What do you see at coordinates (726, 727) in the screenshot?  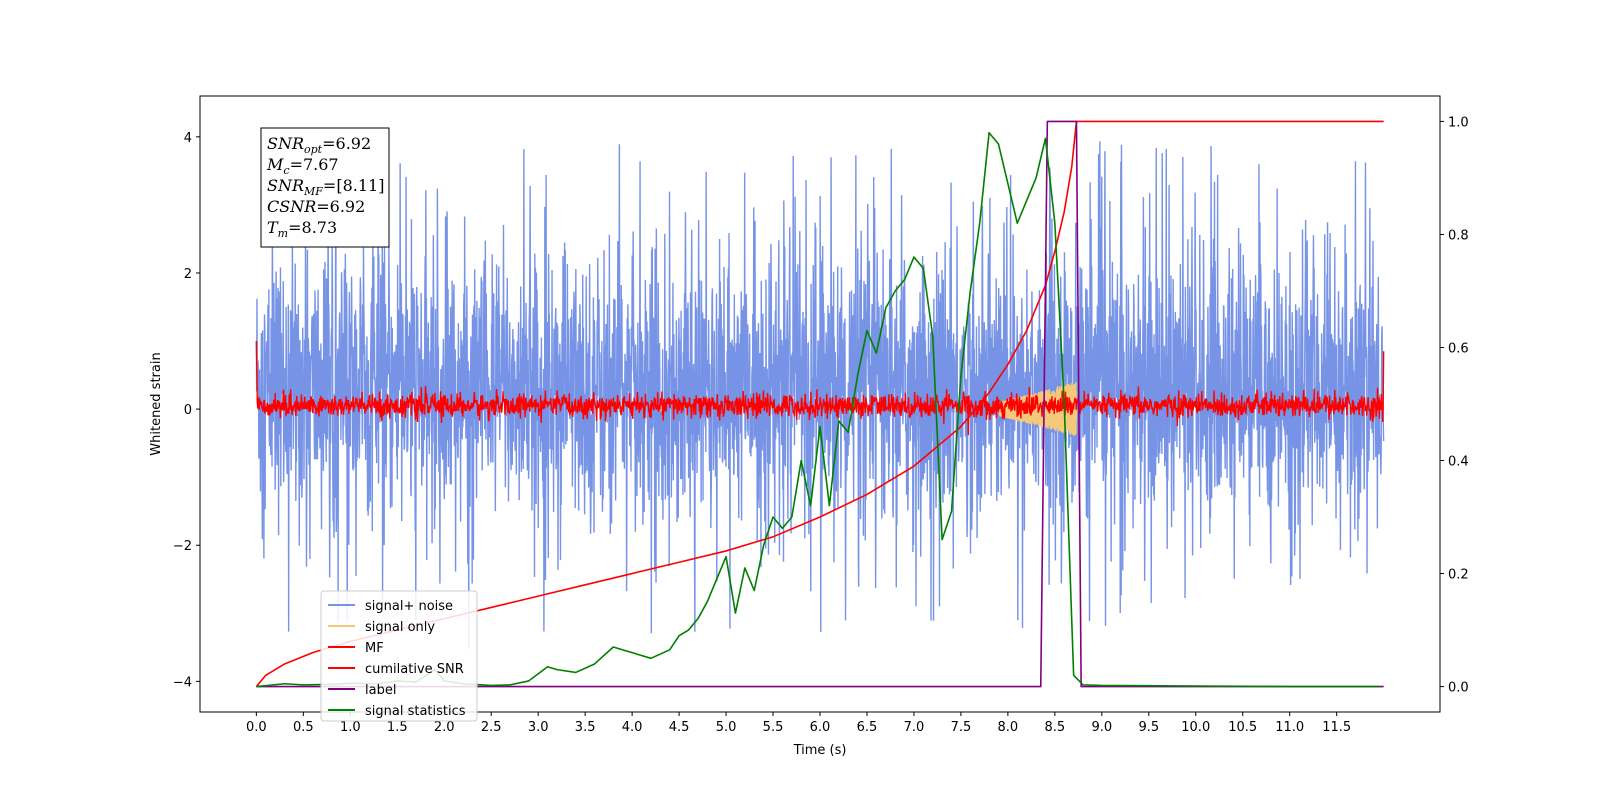 I see `x-tick-label: 5.0` at bounding box center [726, 727].